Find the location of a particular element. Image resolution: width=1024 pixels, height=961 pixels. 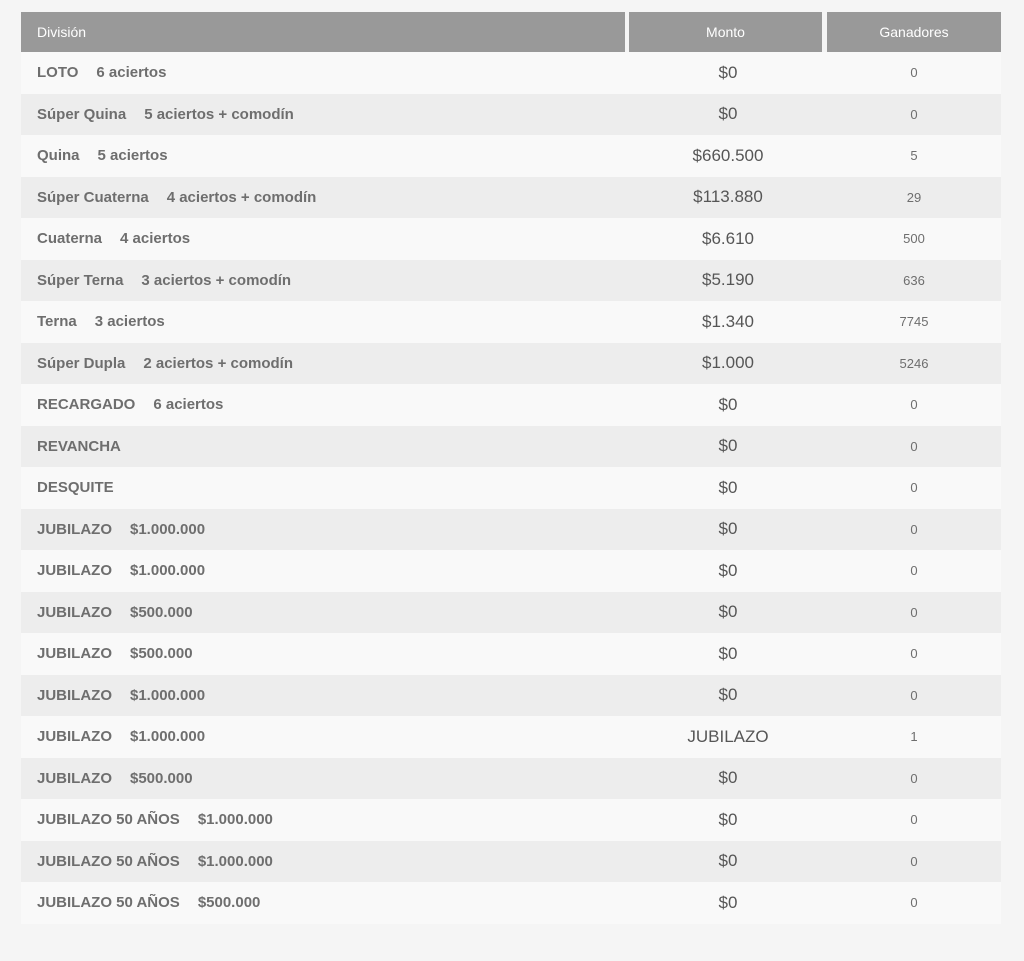

monto-value: $113.880 is located at coordinates (728, 197).